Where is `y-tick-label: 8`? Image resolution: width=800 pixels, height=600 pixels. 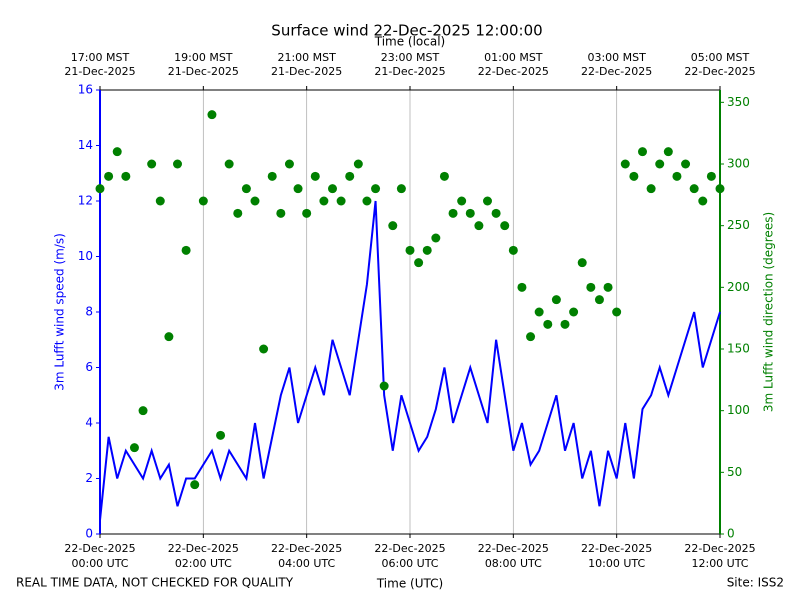 y-tick-label: 8 is located at coordinates (89, 312).